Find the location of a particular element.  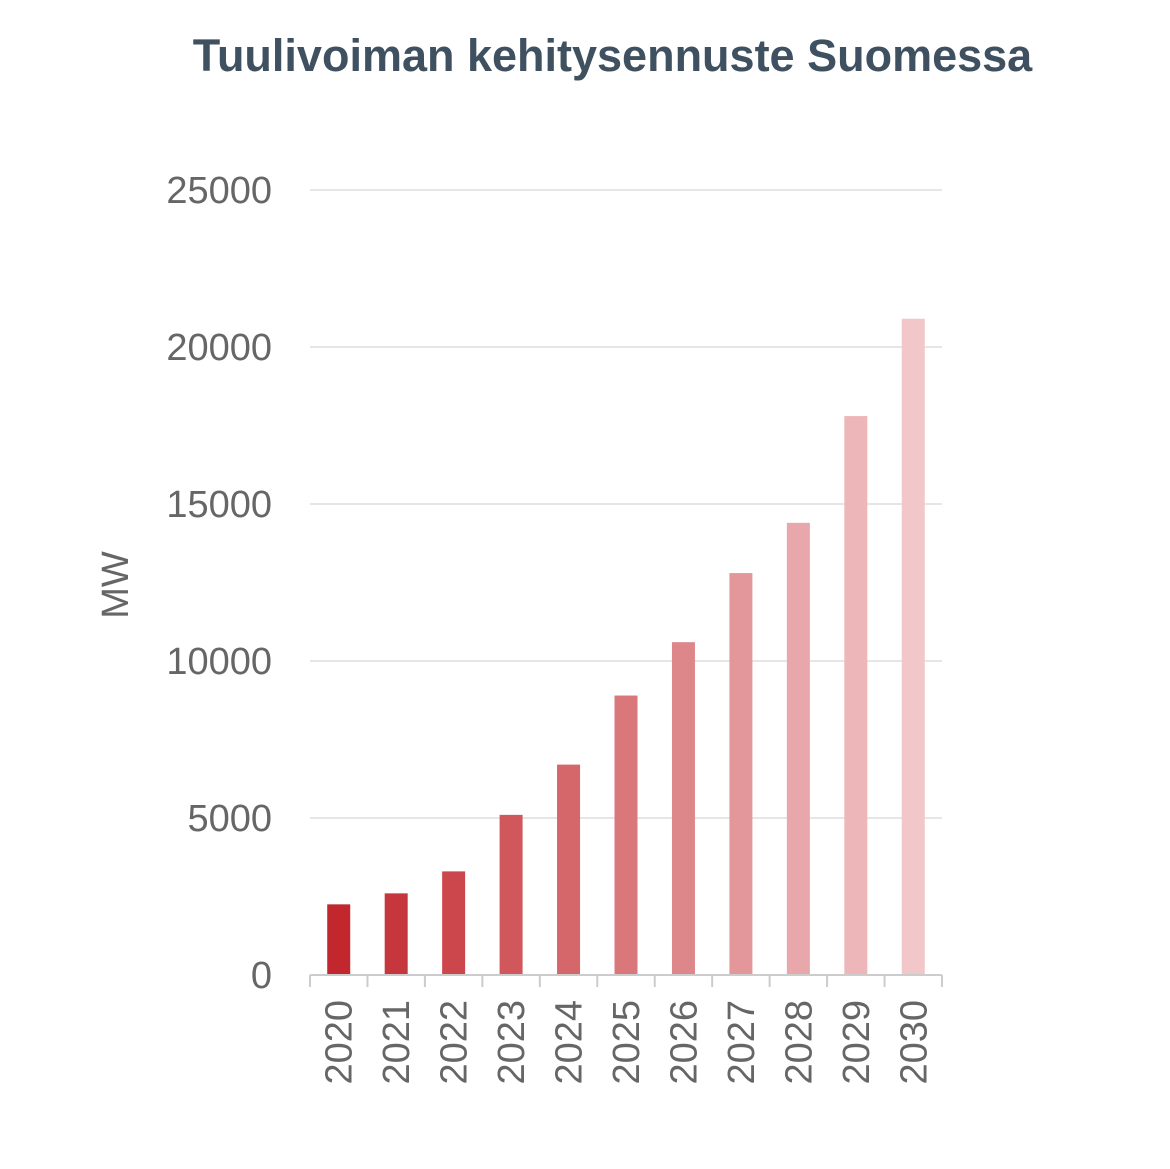

bar-2023 is located at coordinates (511, 894).